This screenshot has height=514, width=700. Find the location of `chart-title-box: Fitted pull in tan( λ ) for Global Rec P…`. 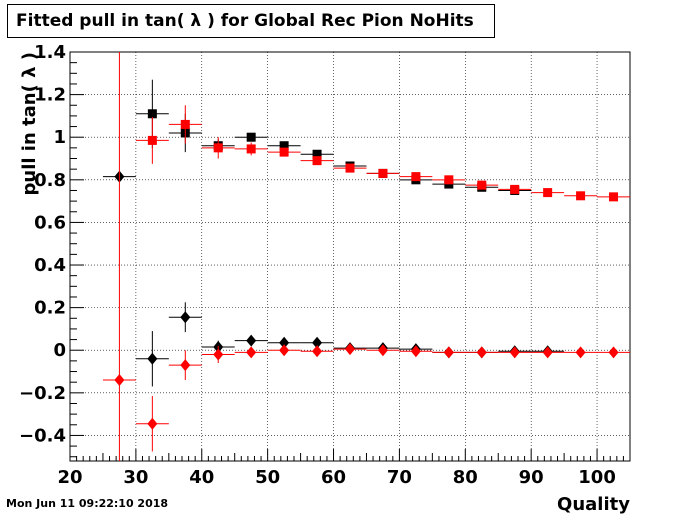

chart-title-box: Fitted pull in tan( λ ) for Global Rec P… is located at coordinates (251, 21).